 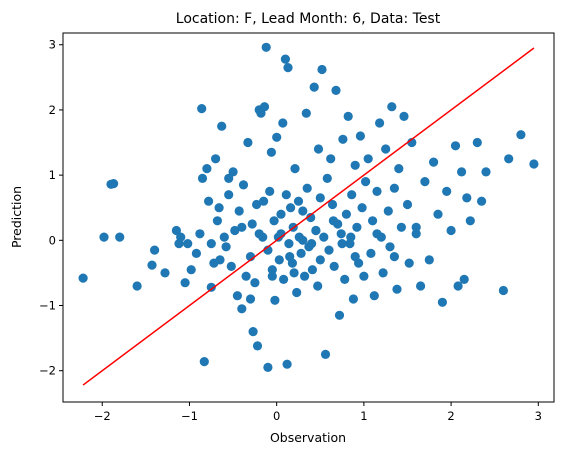 I want to click on chart-title: Location: F, Lead Month: 6, Data: Test, so click(x=308, y=19).